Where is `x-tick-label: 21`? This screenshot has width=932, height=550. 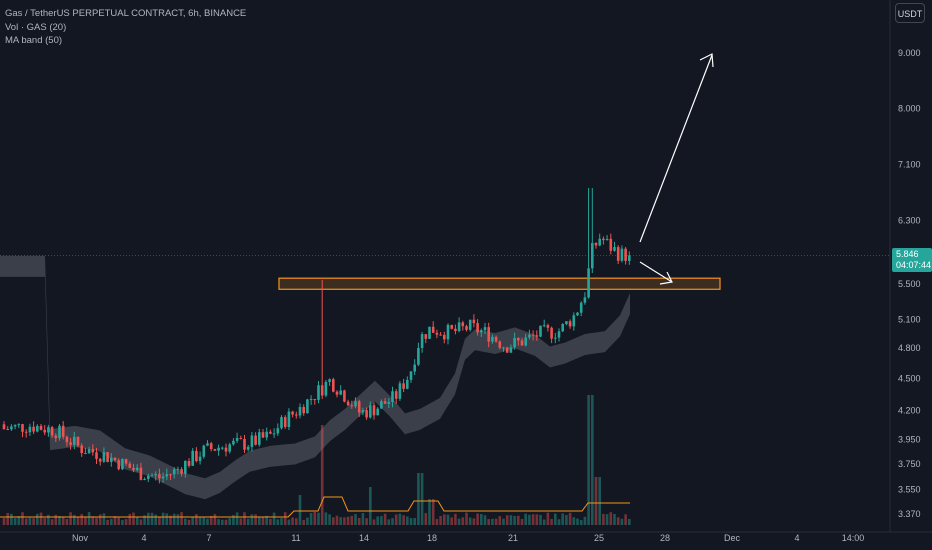
x-tick-label: 21 is located at coordinates (513, 538).